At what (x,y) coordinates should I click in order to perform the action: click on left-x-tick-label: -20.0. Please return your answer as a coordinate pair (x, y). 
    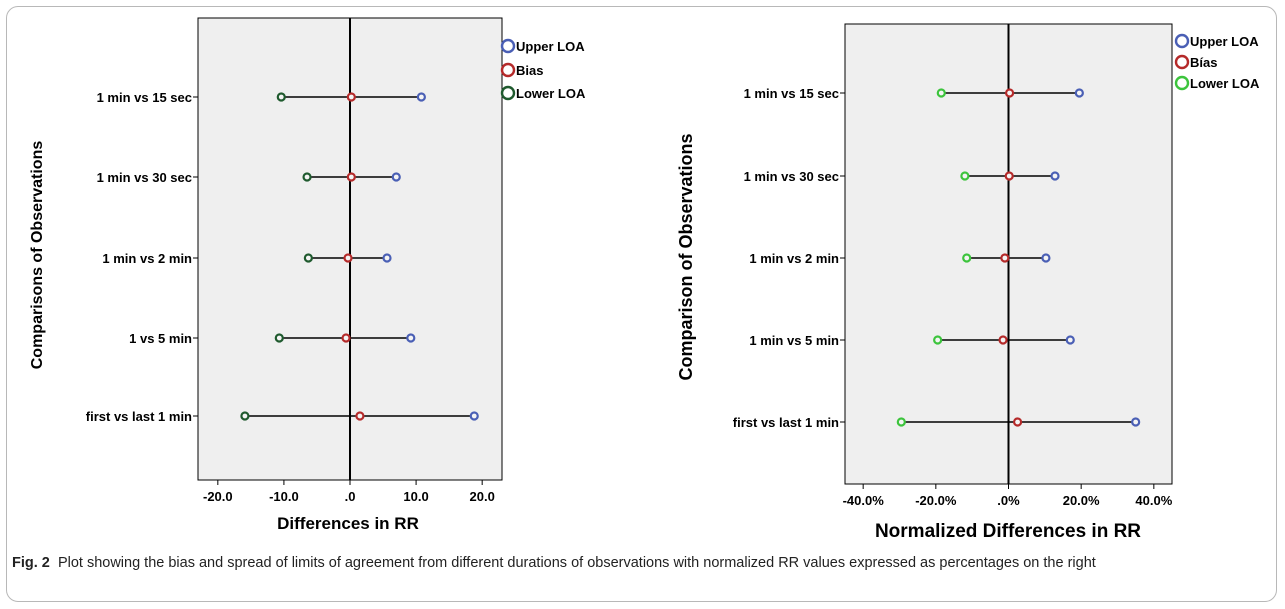
    Looking at the image, I should click on (218, 496).